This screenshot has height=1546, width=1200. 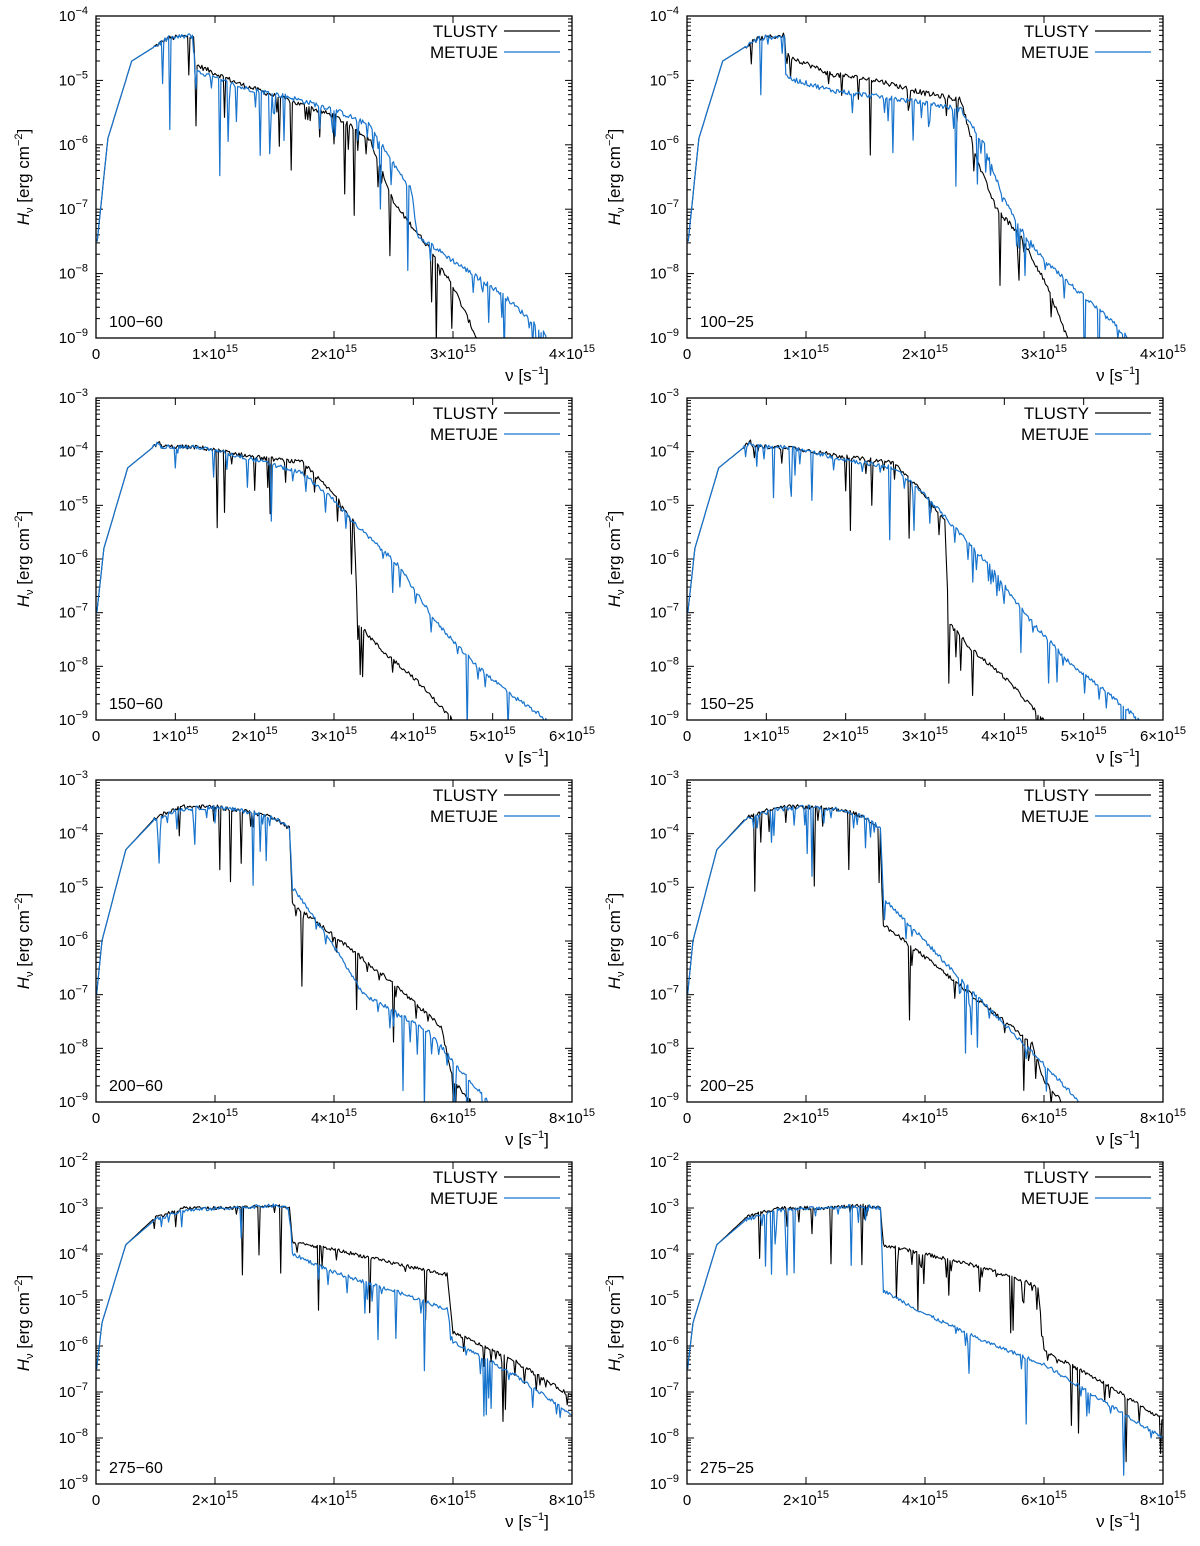 What do you see at coordinates (572, 1117) in the screenshot?
I see `x-tick-label: 8×10¹⁵` at bounding box center [572, 1117].